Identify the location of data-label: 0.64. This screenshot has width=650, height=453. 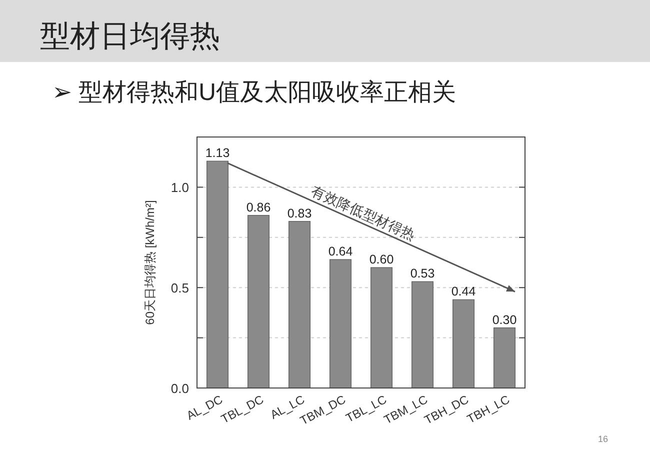
(340, 251).